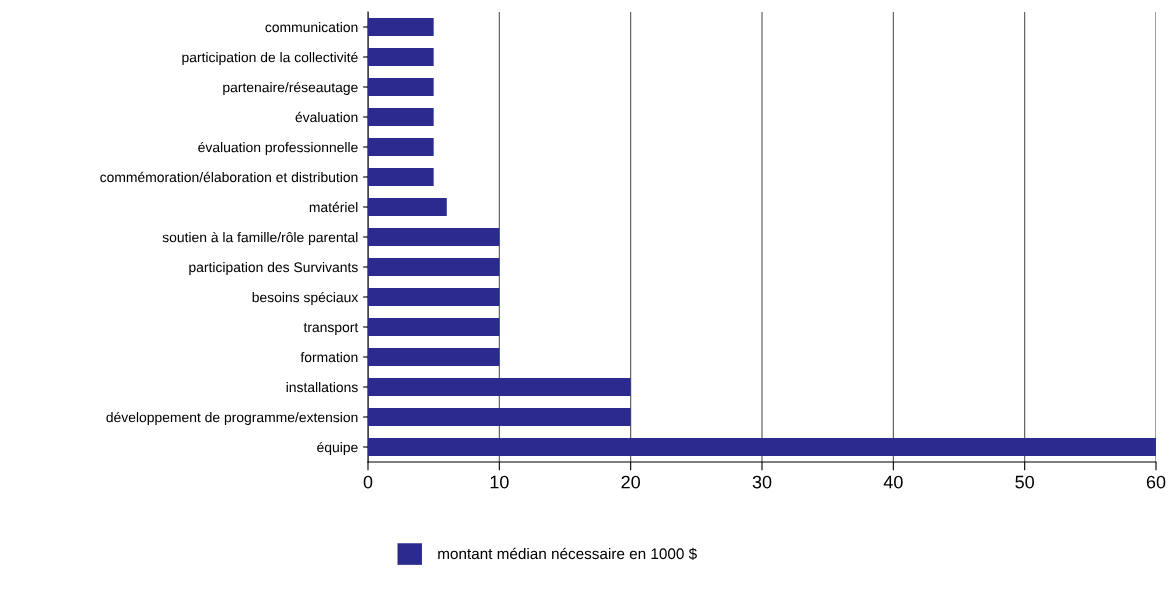 The image size is (1171, 591). Describe the element at coordinates (337, 448) in the screenshot. I see `y-tick-label: équipe` at that location.